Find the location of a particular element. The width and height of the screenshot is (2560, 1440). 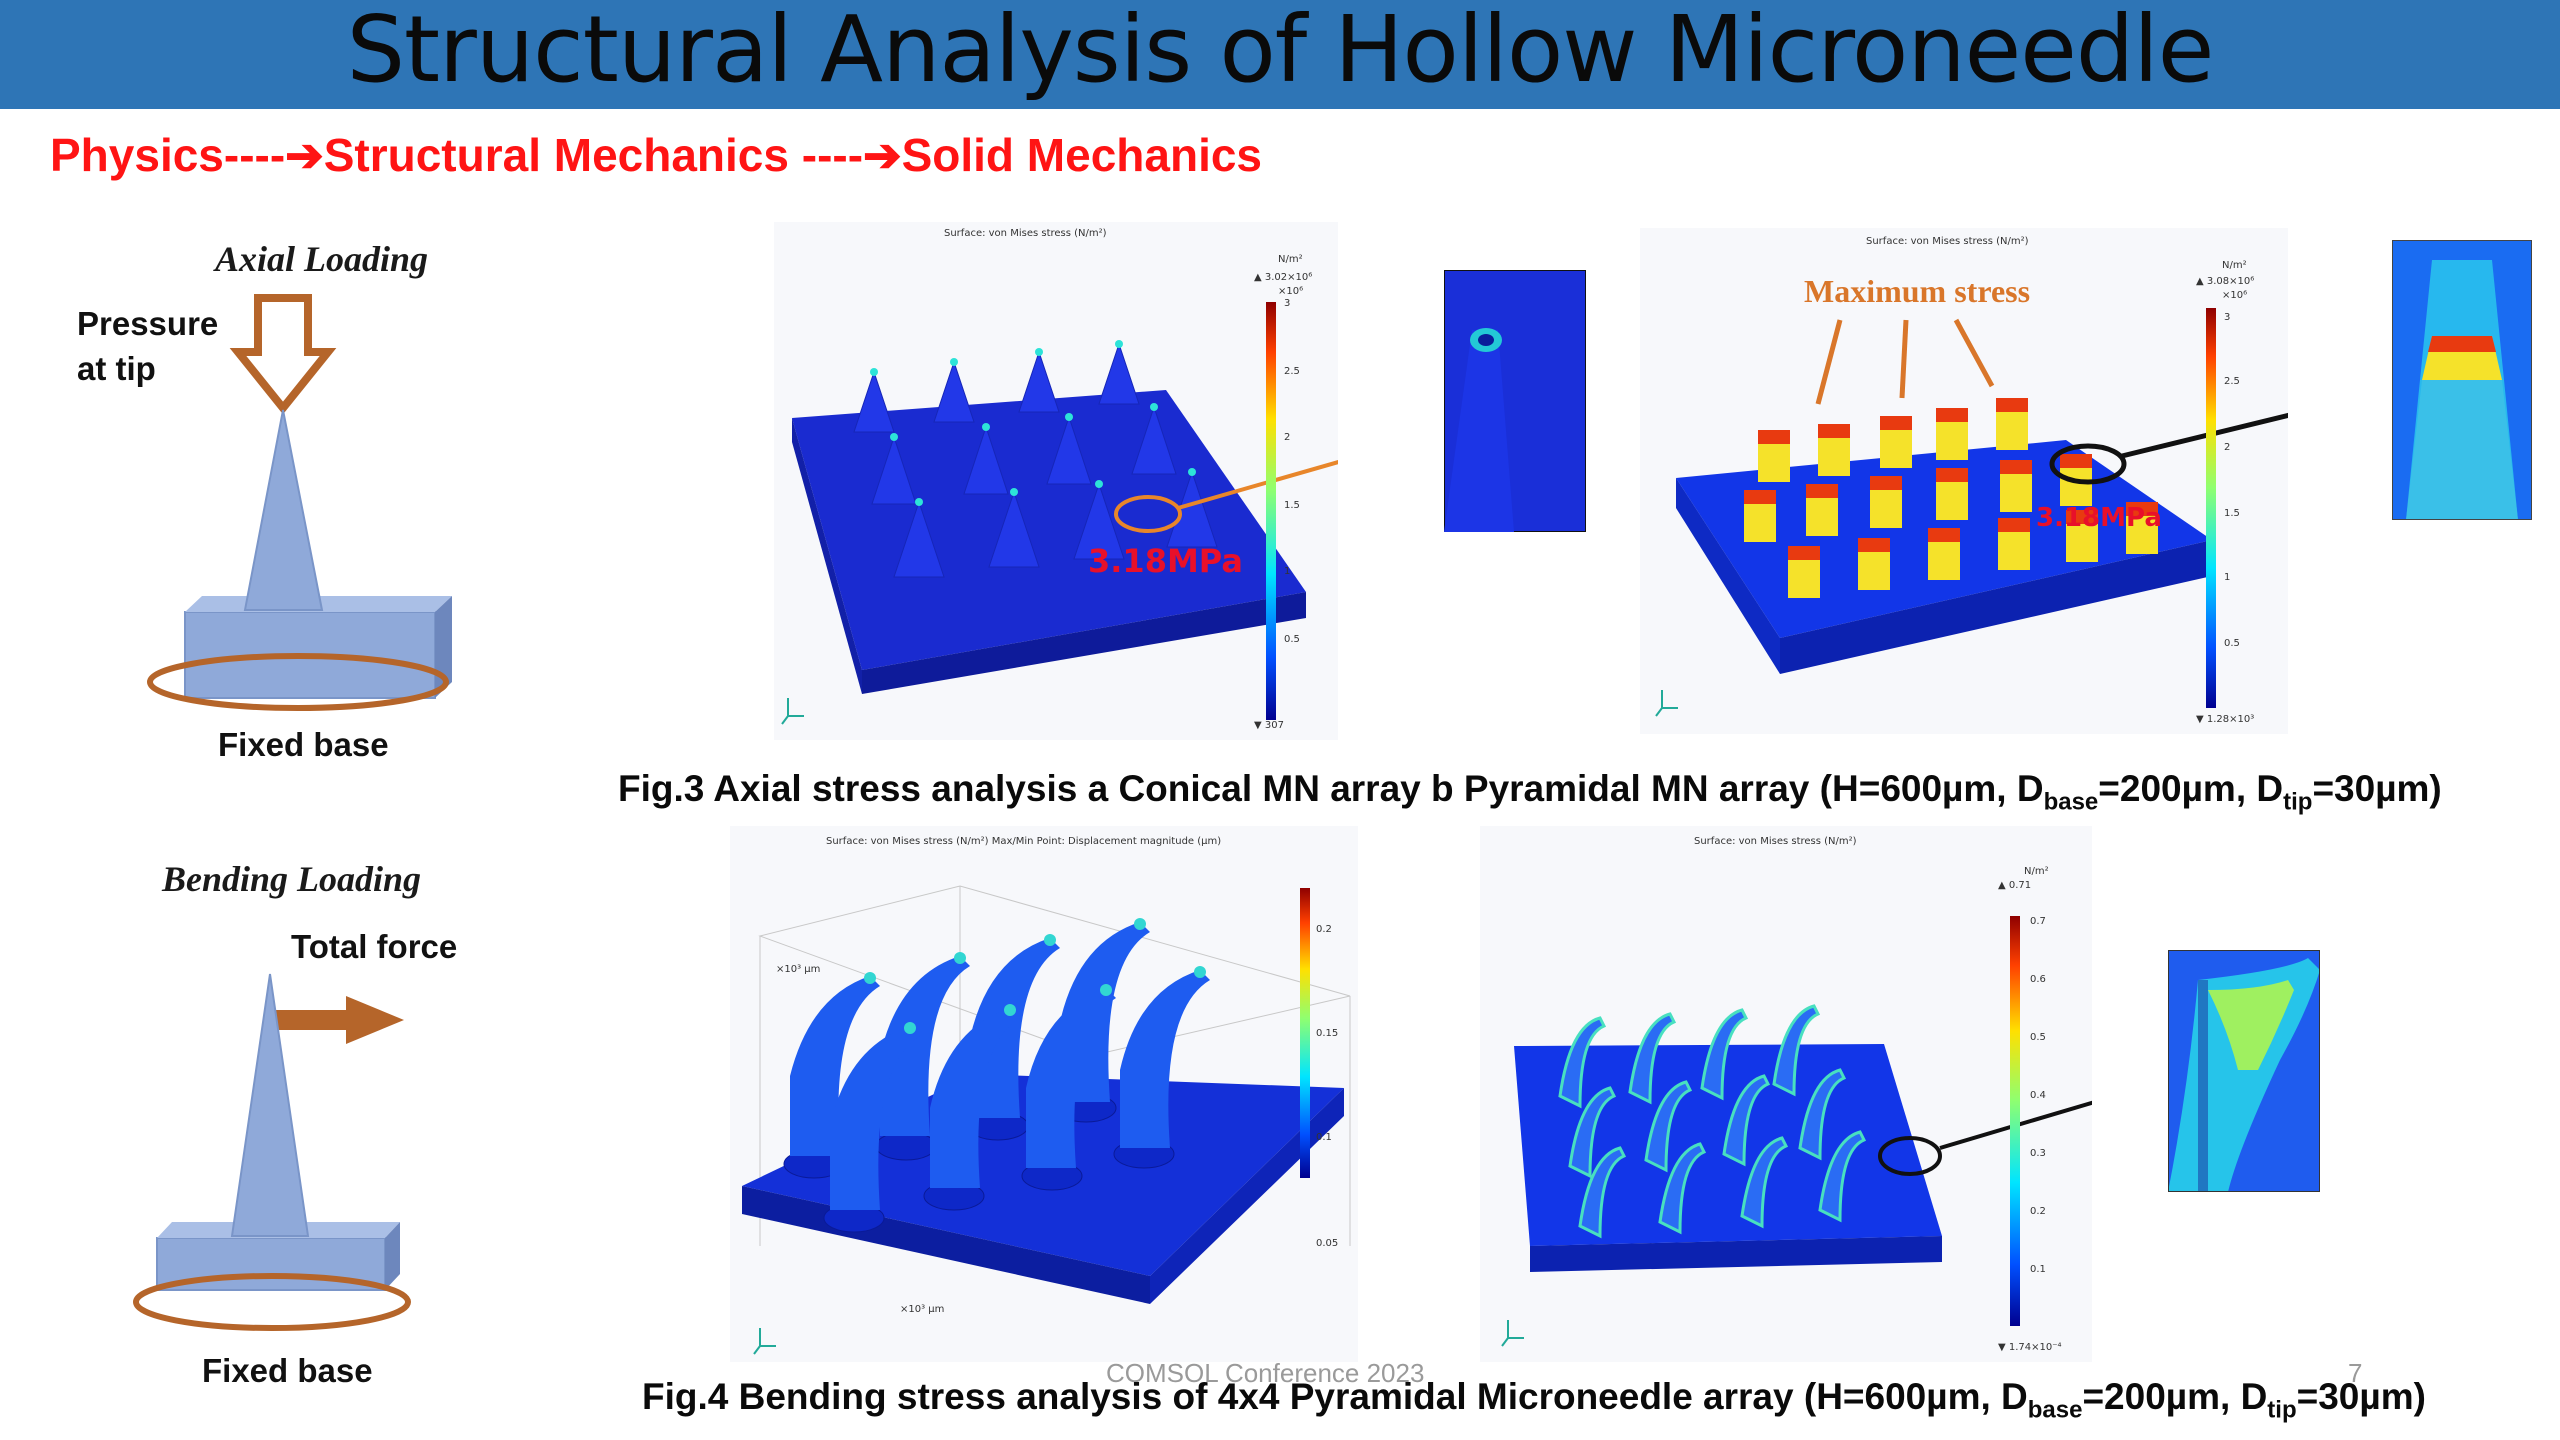

breadcrumb-solid-mechanics: Solid Mechanics is located at coordinates (1082, 155).